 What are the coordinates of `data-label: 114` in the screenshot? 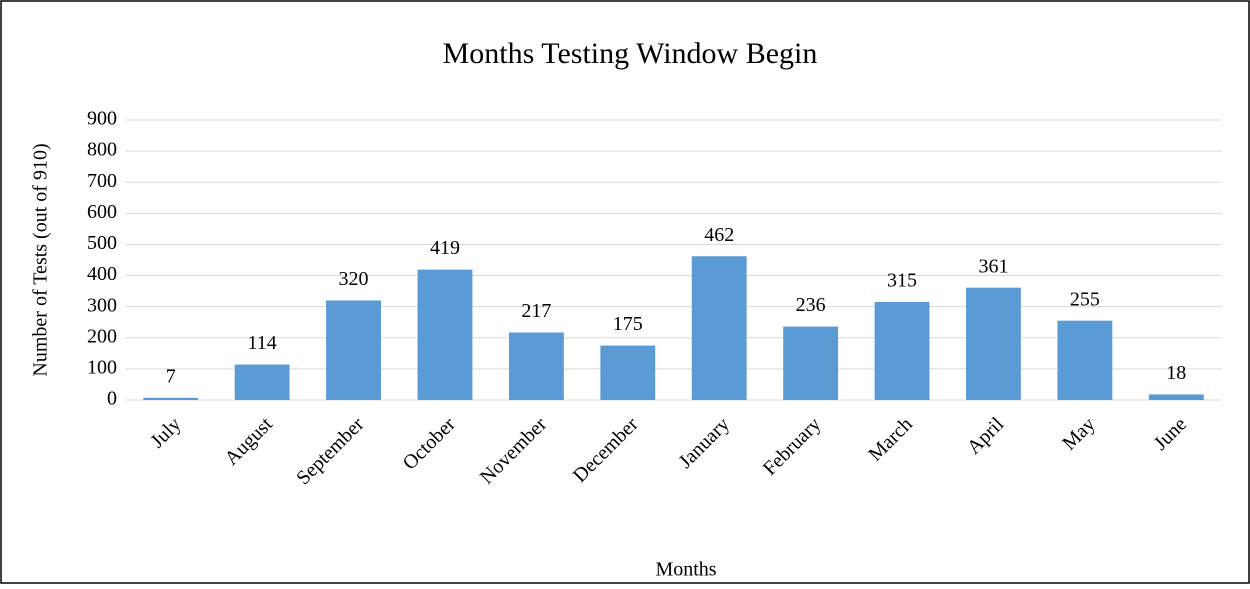 It's located at (261, 343).